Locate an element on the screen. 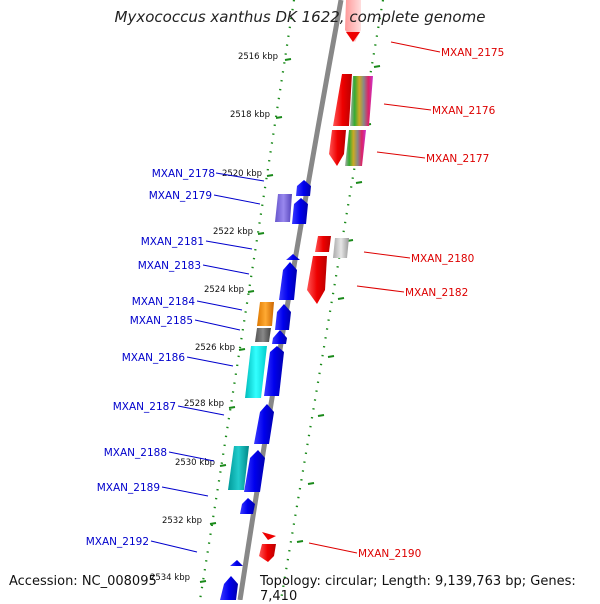 The width and height of the screenshot is (600, 604). scale-tick-label: 2516 kbp is located at coordinates (258, 57).